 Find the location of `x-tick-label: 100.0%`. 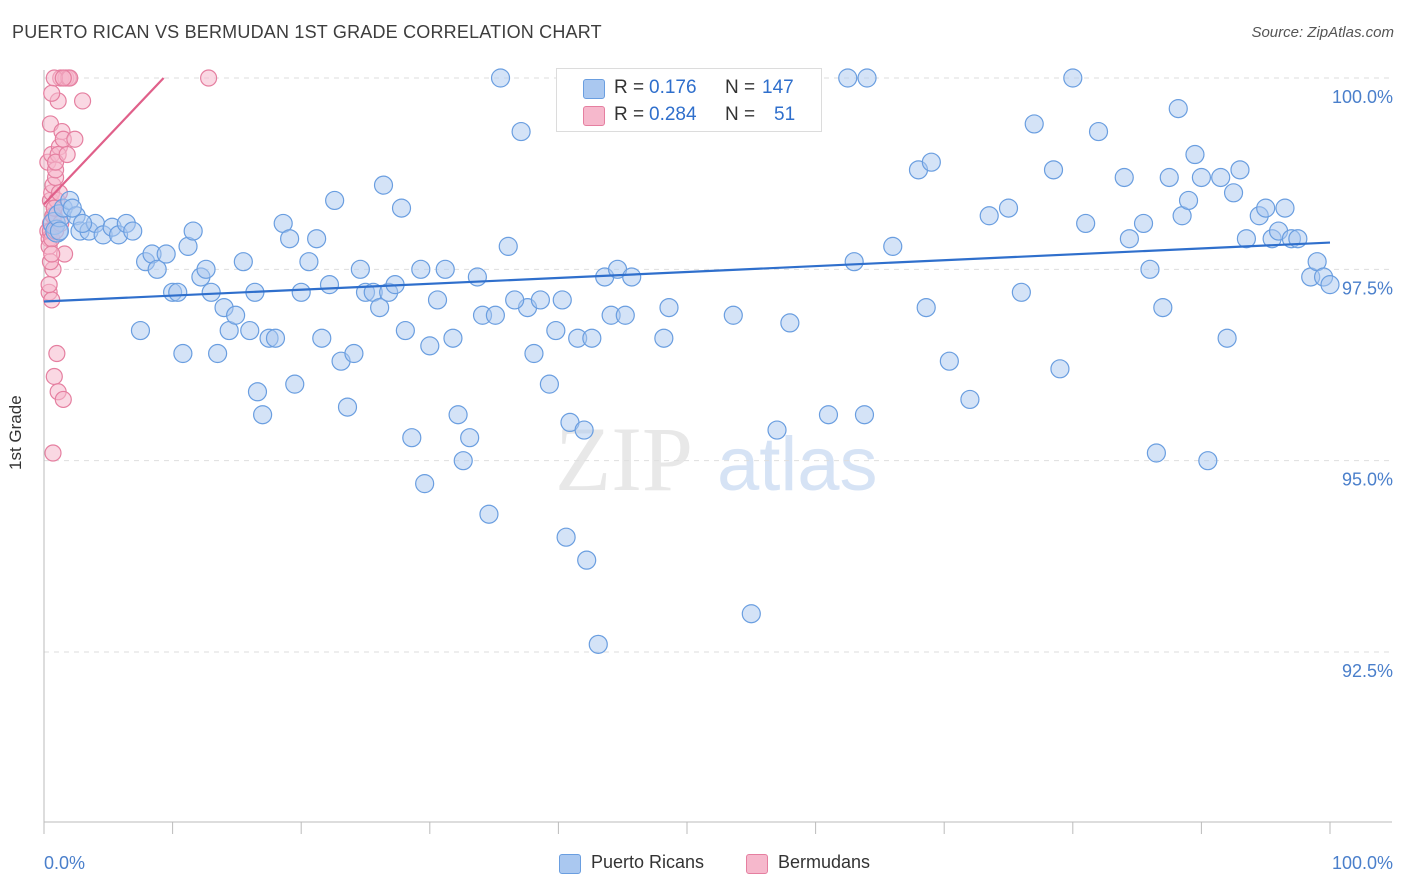

x-tick-label: 100.0% is located at coordinates (1362, 863).